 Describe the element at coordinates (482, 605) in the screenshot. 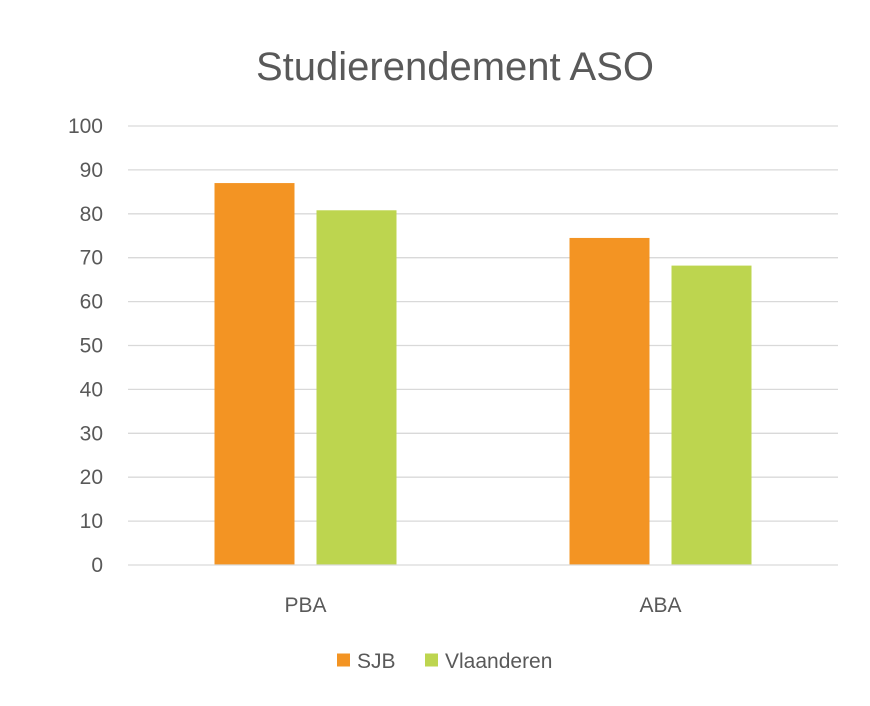

I see `x-axis-categories: PBA ABA` at that location.